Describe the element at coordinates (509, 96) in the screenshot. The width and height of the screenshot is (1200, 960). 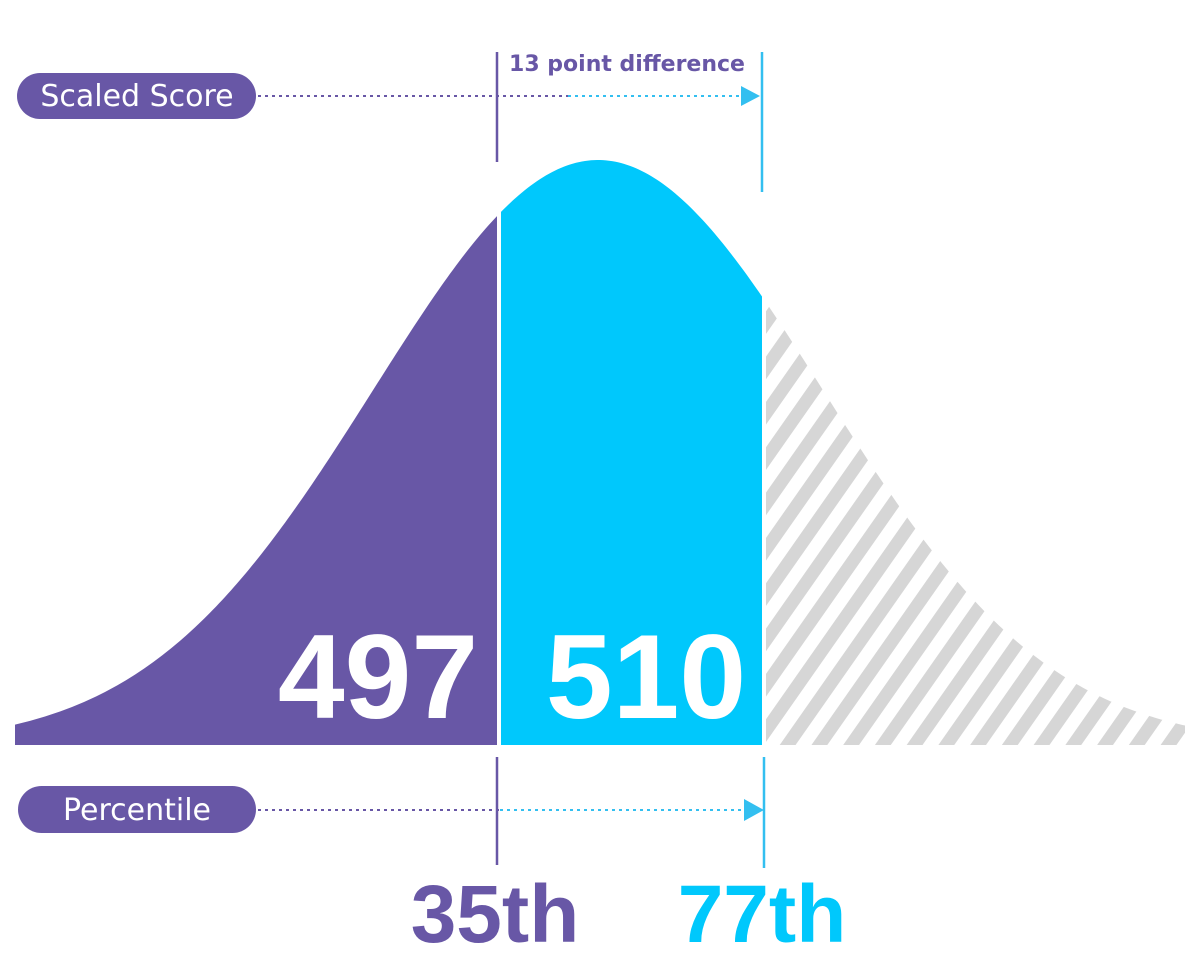
I see `scaled-score-arrow` at that location.